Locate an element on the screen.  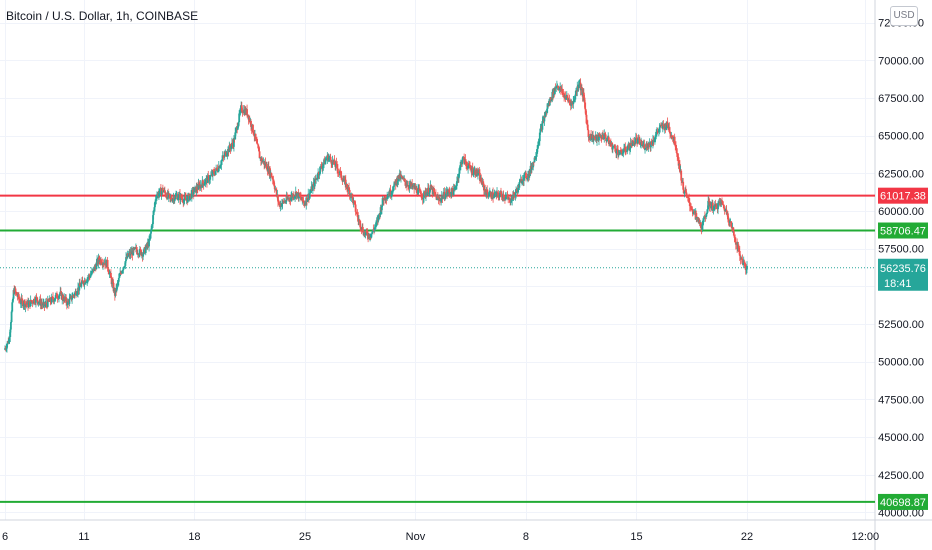
currency-button: USD is located at coordinates (904, 16).